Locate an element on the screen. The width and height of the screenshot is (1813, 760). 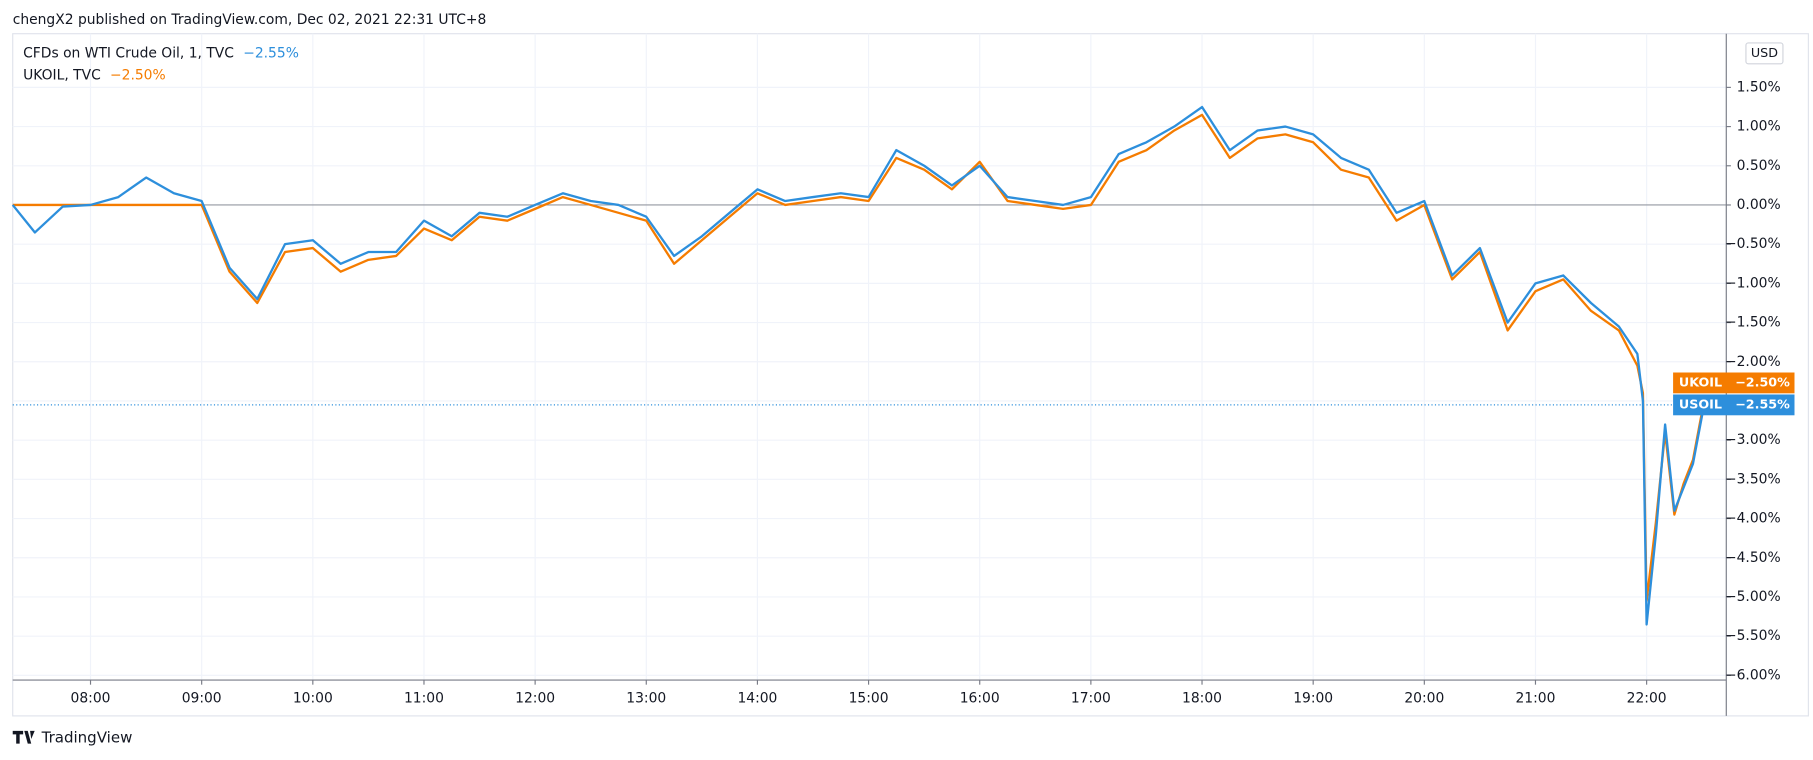
x-tick-label: 22:00 is located at coordinates (1647, 699).